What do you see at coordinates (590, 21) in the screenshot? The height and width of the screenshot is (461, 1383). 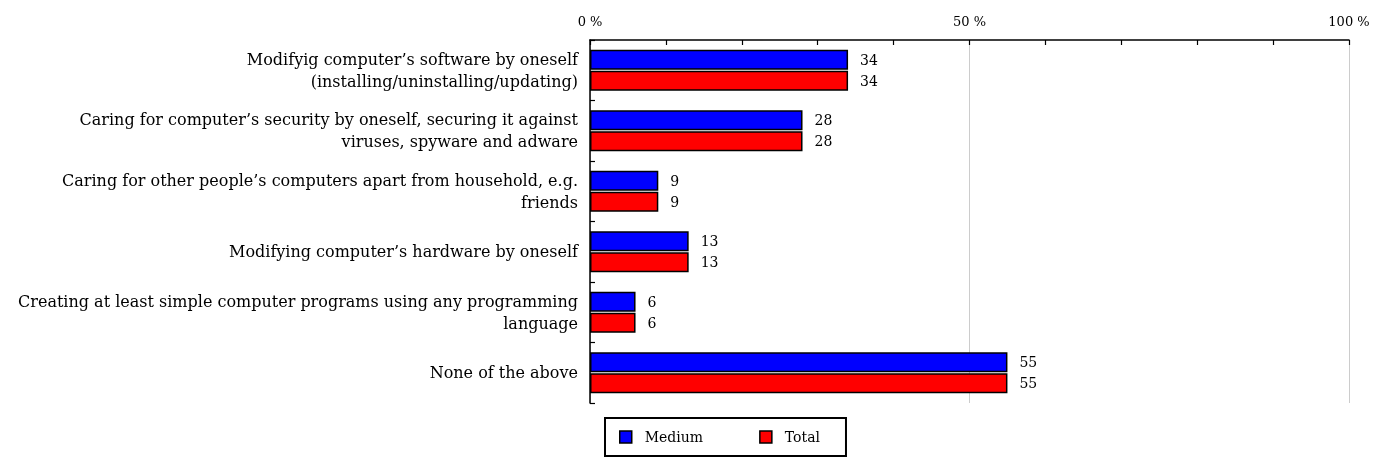 I see `x-tick-label: 0 %` at bounding box center [590, 21].